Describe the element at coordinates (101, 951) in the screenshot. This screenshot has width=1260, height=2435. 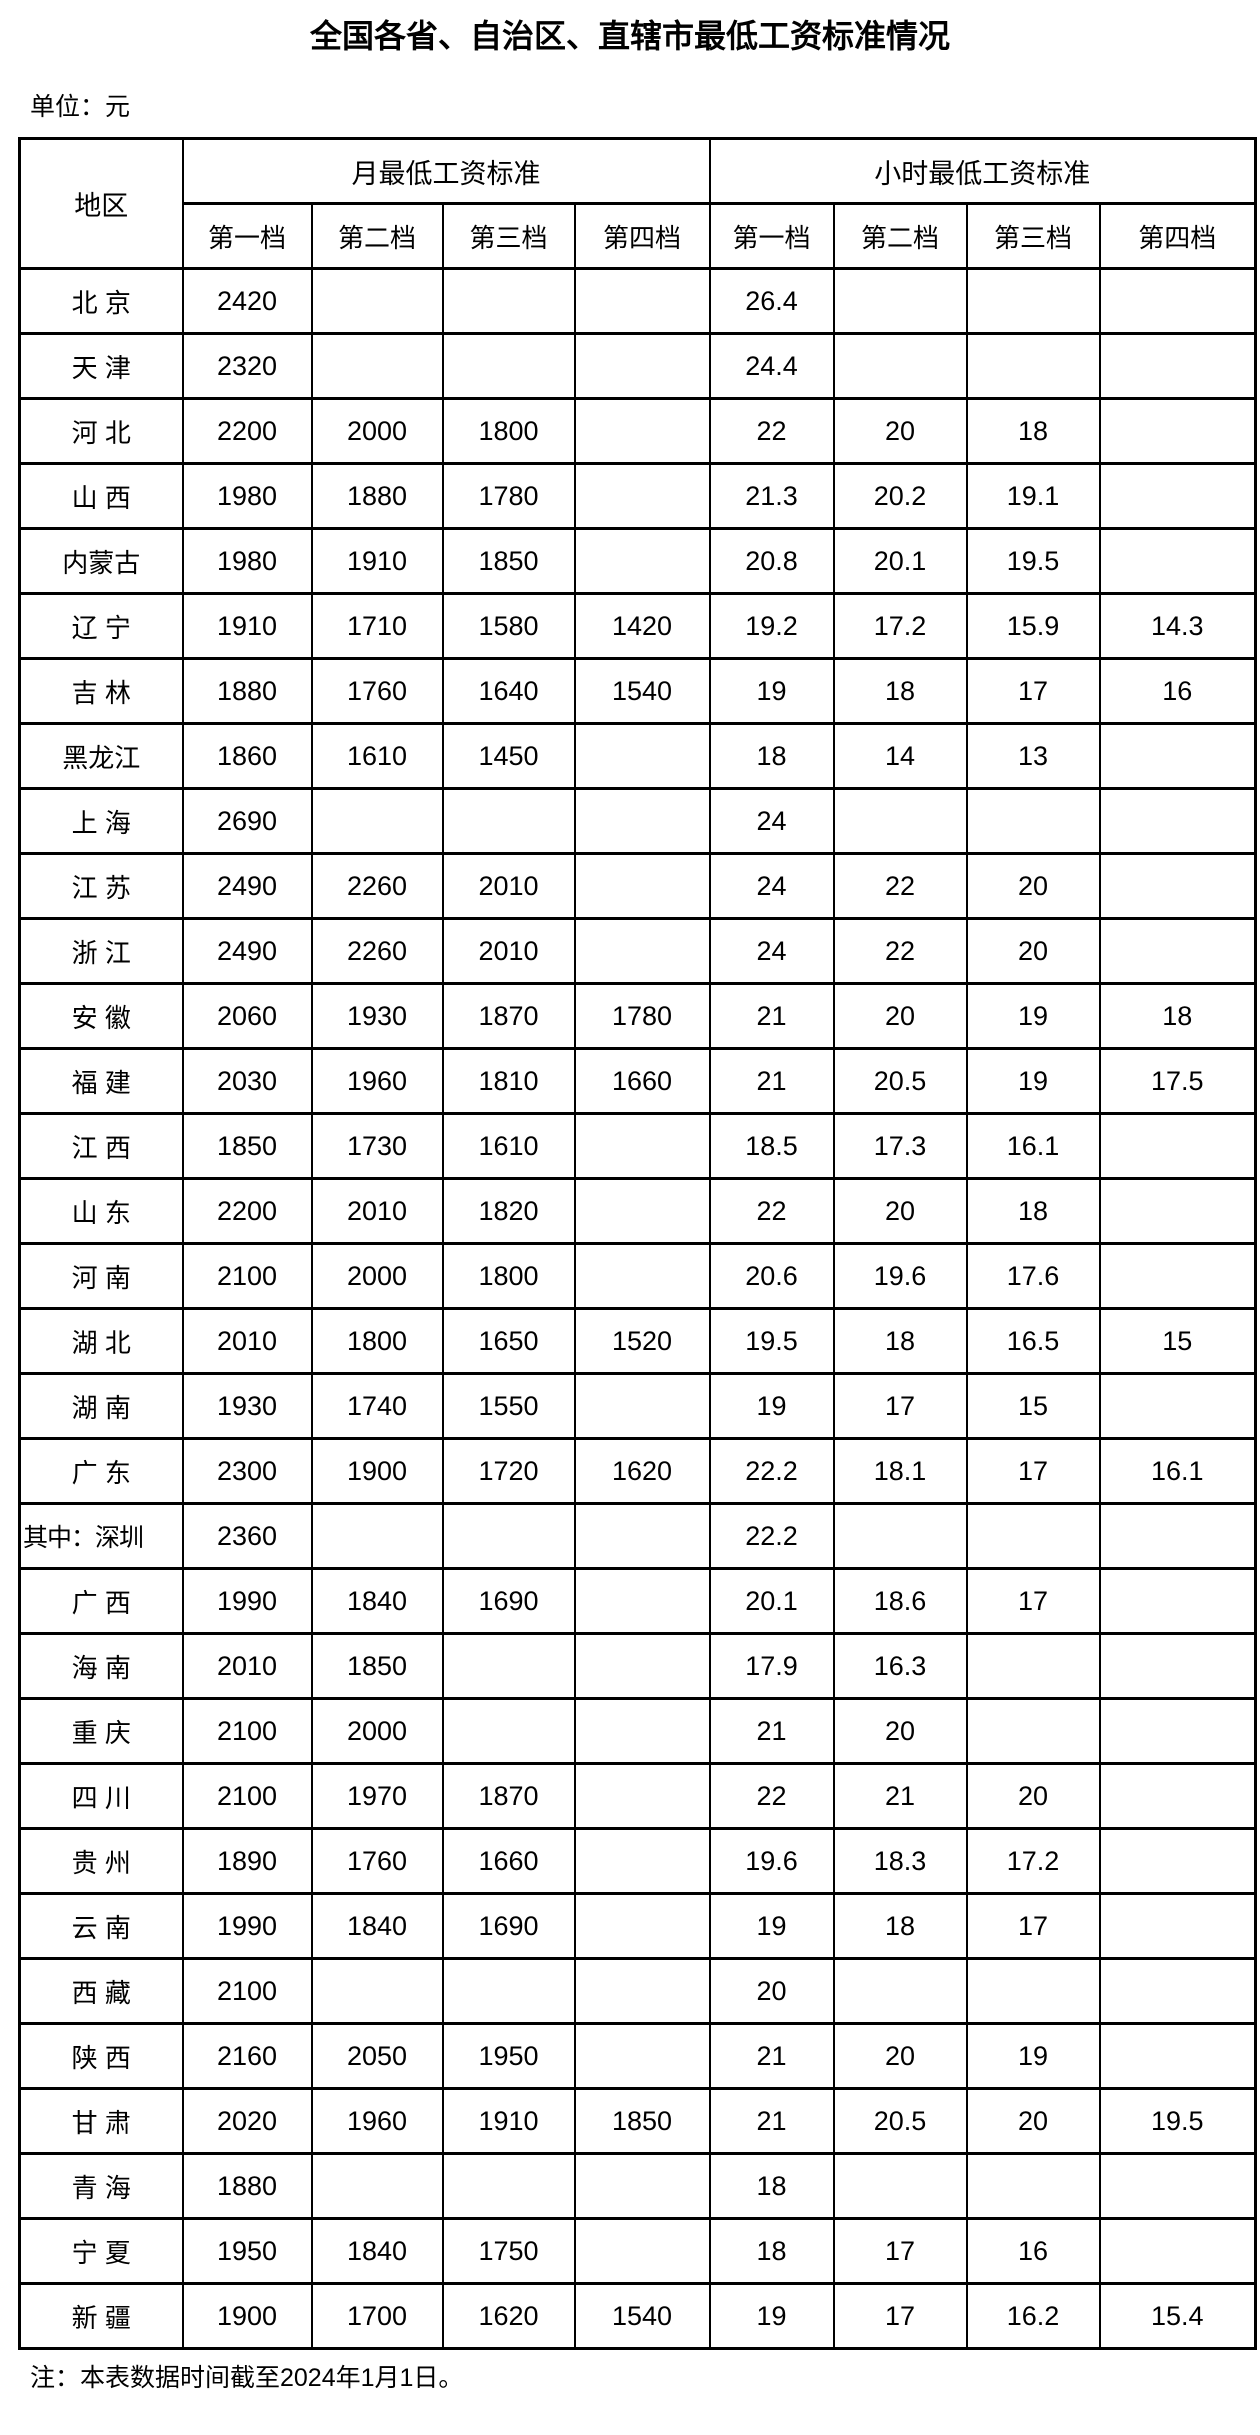
I see `region-cell: 浙 江` at that location.